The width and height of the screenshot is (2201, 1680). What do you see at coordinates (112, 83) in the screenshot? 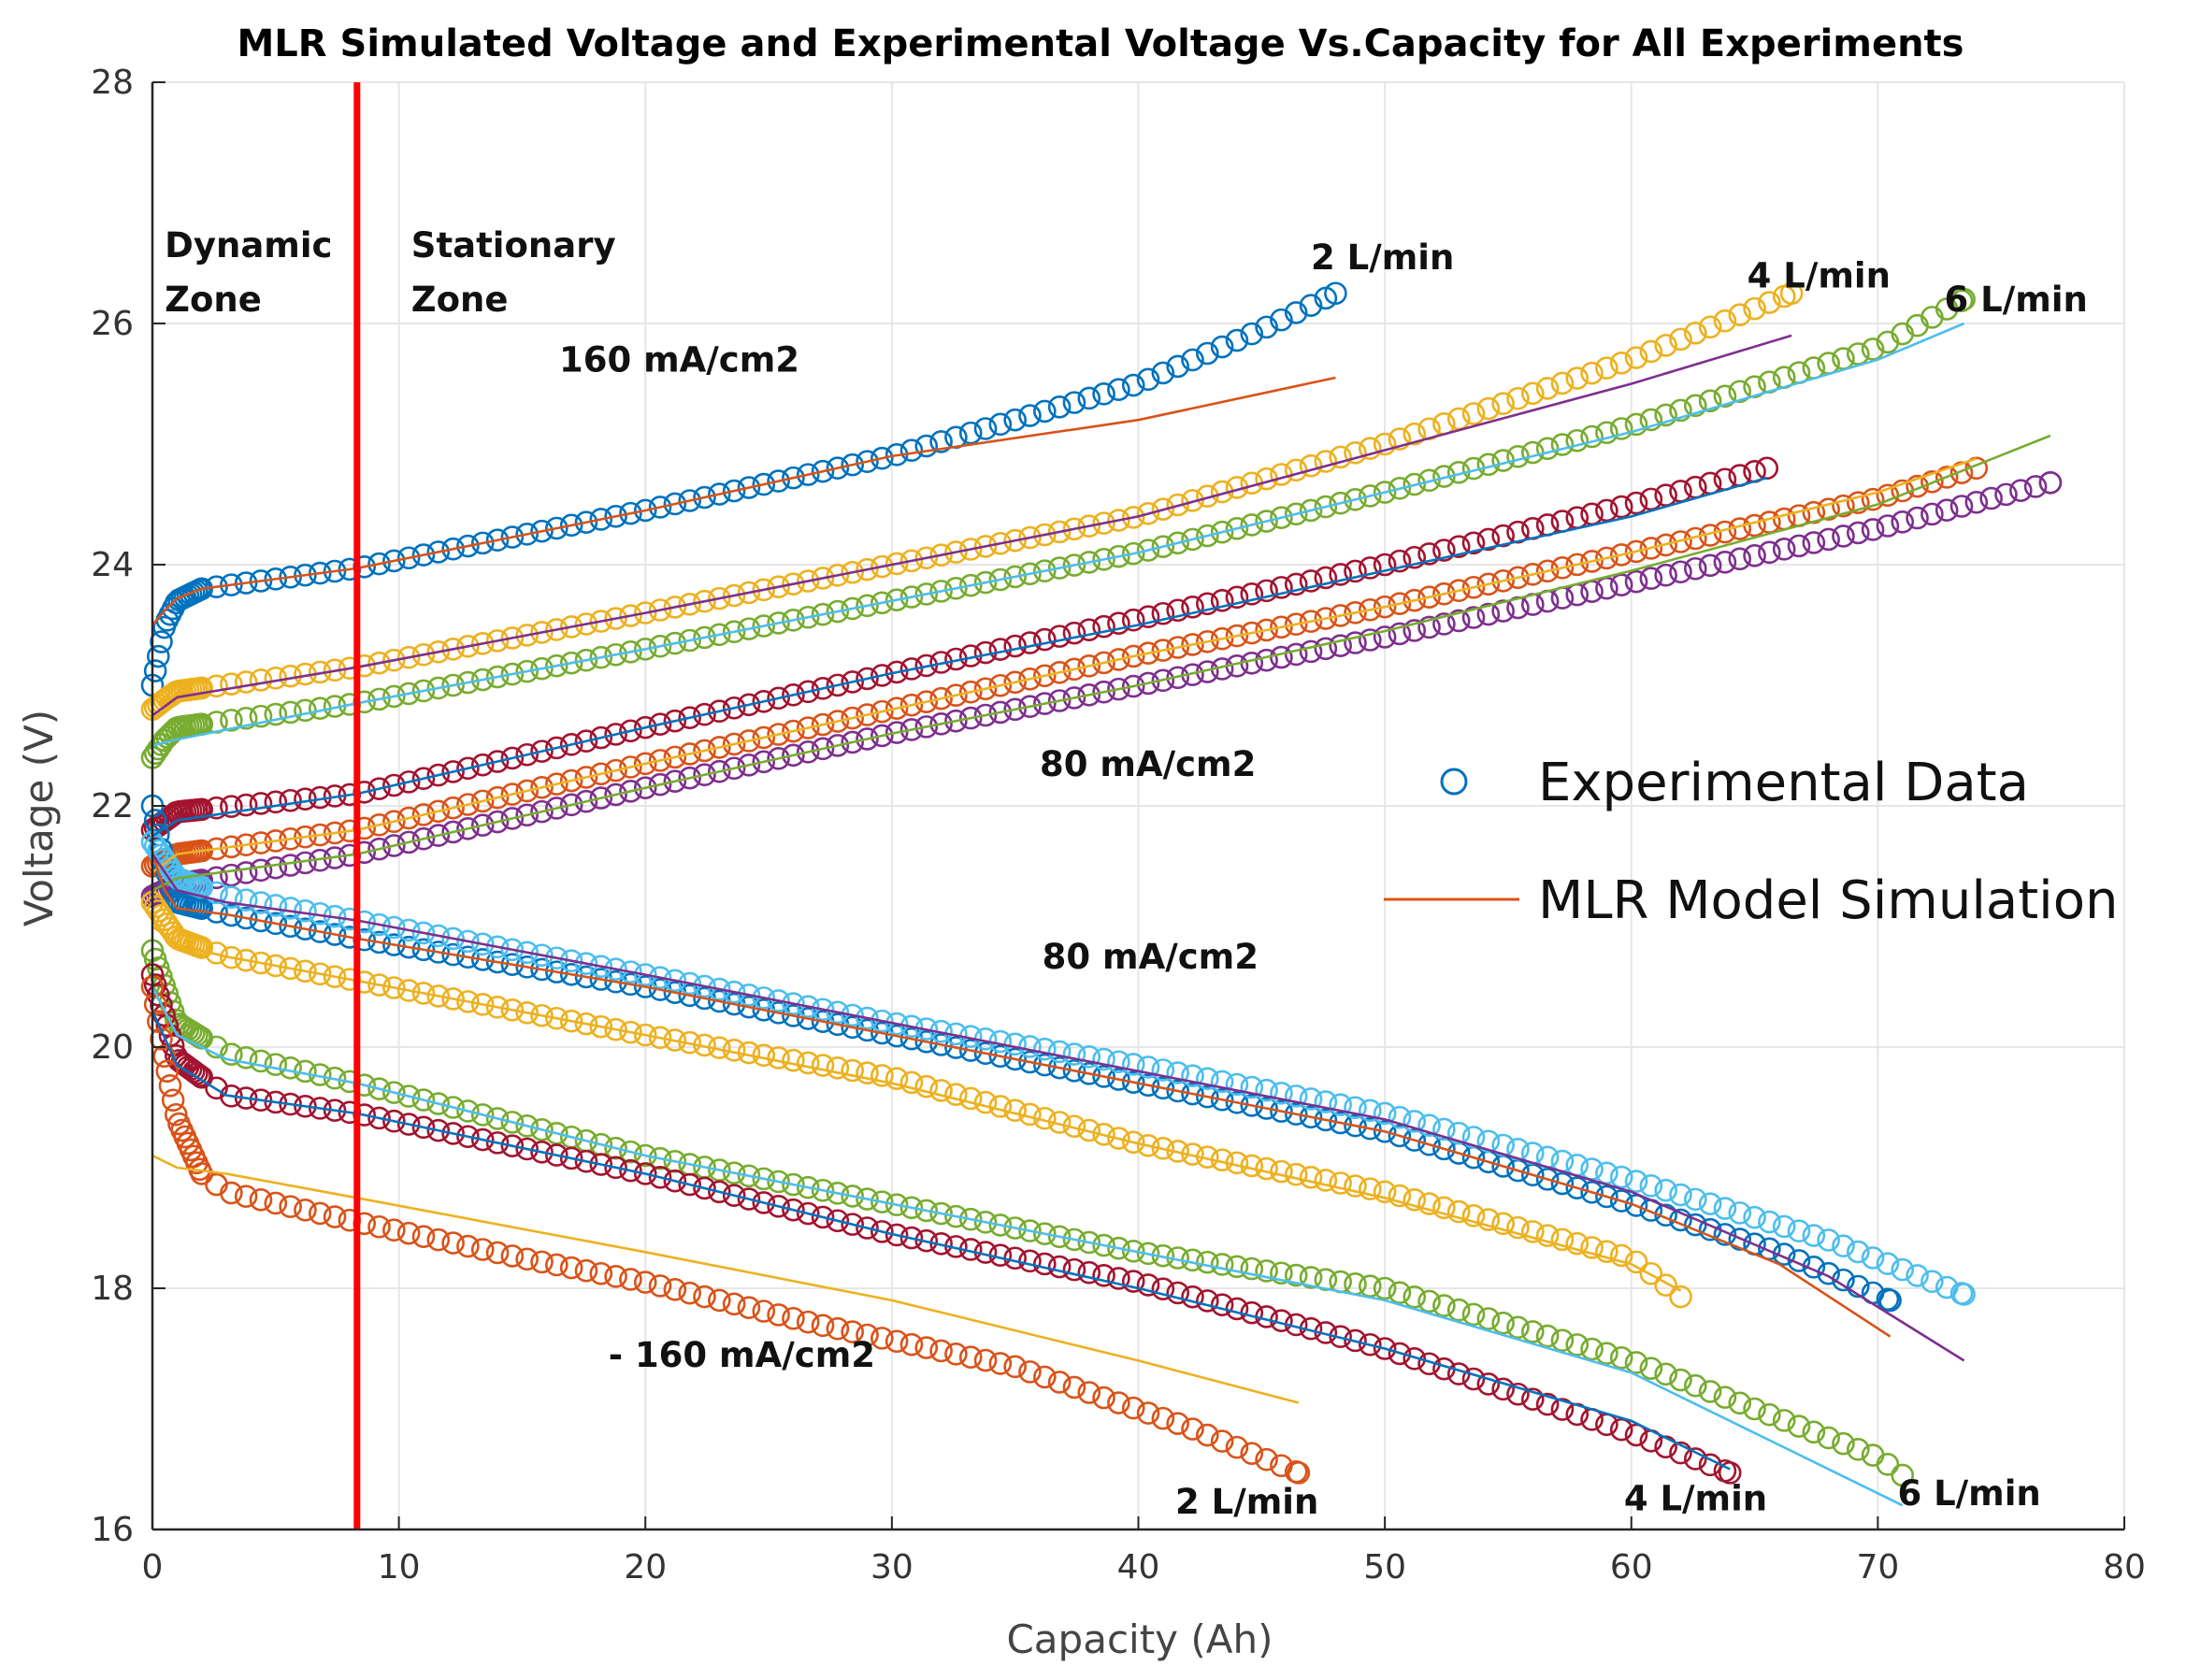
I see `y-tick-label: 28` at bounding box center [112, 83].